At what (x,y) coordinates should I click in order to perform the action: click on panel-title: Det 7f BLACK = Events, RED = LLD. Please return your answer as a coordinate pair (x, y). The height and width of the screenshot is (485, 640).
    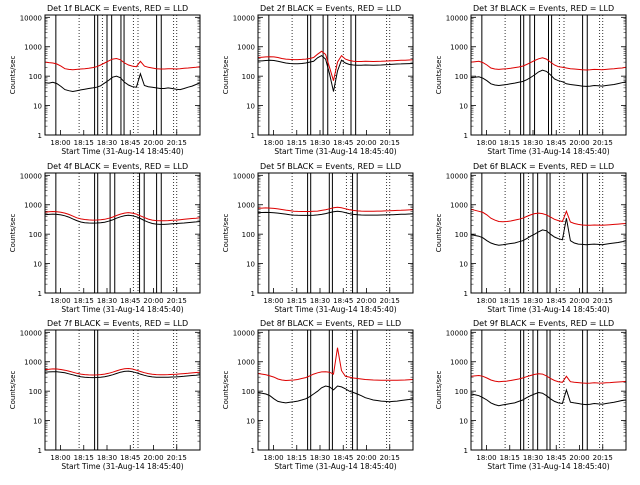
    Looking at the image, I should click on (117, 323).